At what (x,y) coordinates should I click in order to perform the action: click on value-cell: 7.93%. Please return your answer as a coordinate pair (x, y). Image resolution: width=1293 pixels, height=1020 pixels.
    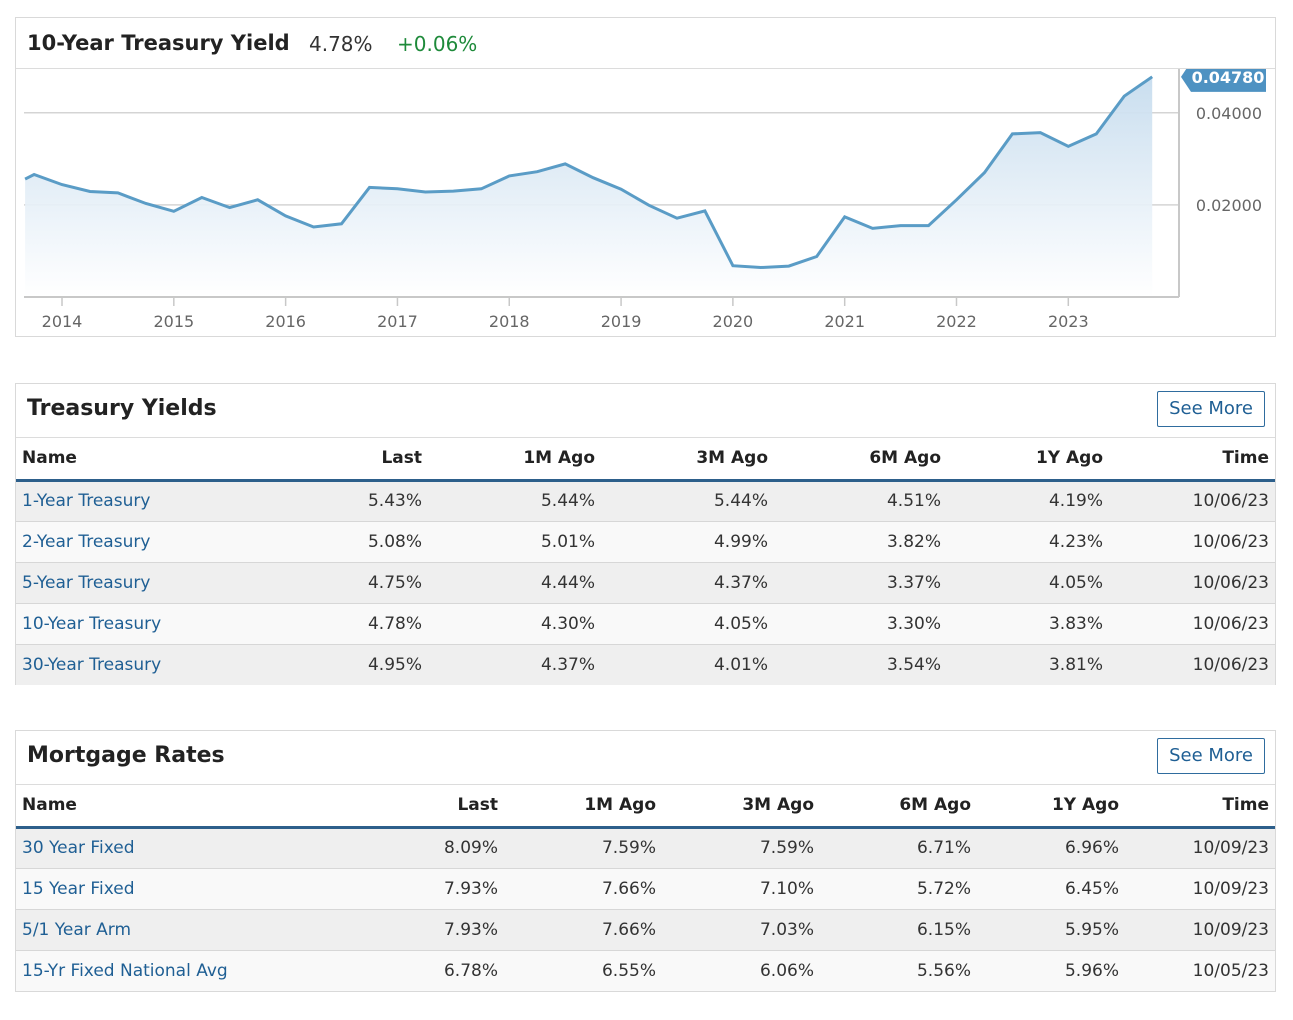
    Looking at the image, I should click on (422, 930).